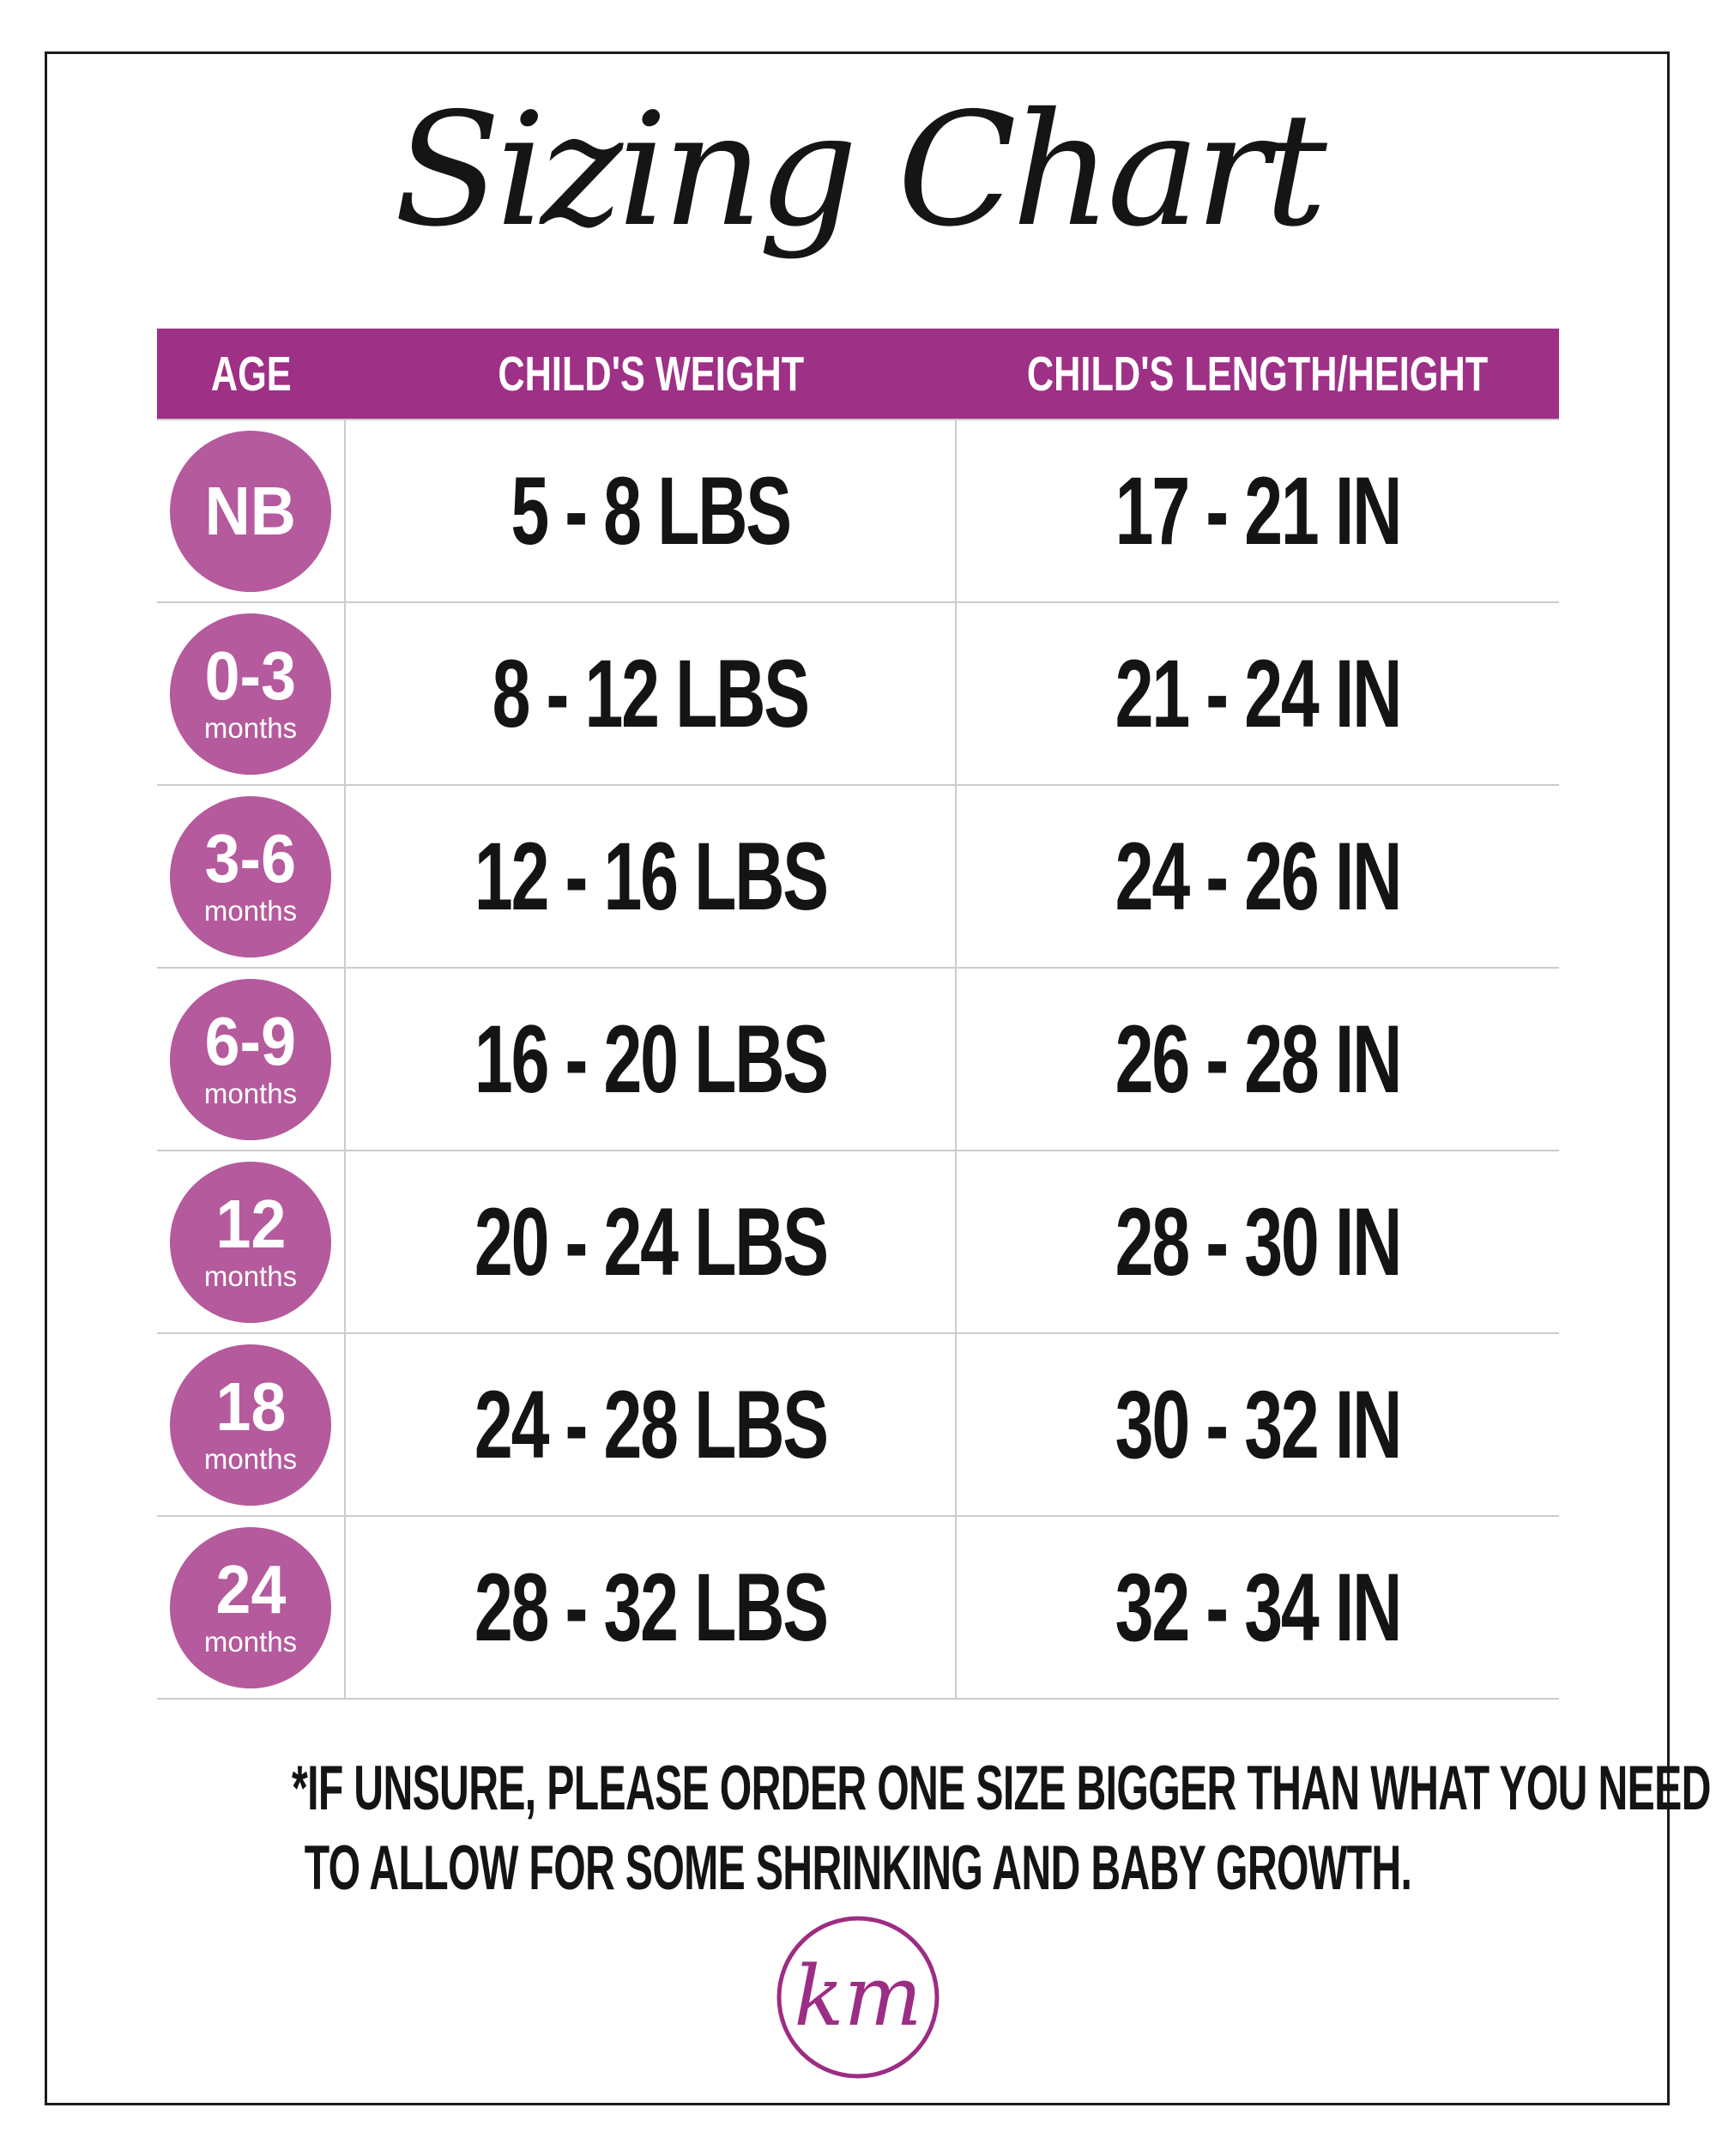 This screenshot has height=2156, width=1716. I want to click on weight-cell: 20 - 24 LBS, so click(651, 1241).